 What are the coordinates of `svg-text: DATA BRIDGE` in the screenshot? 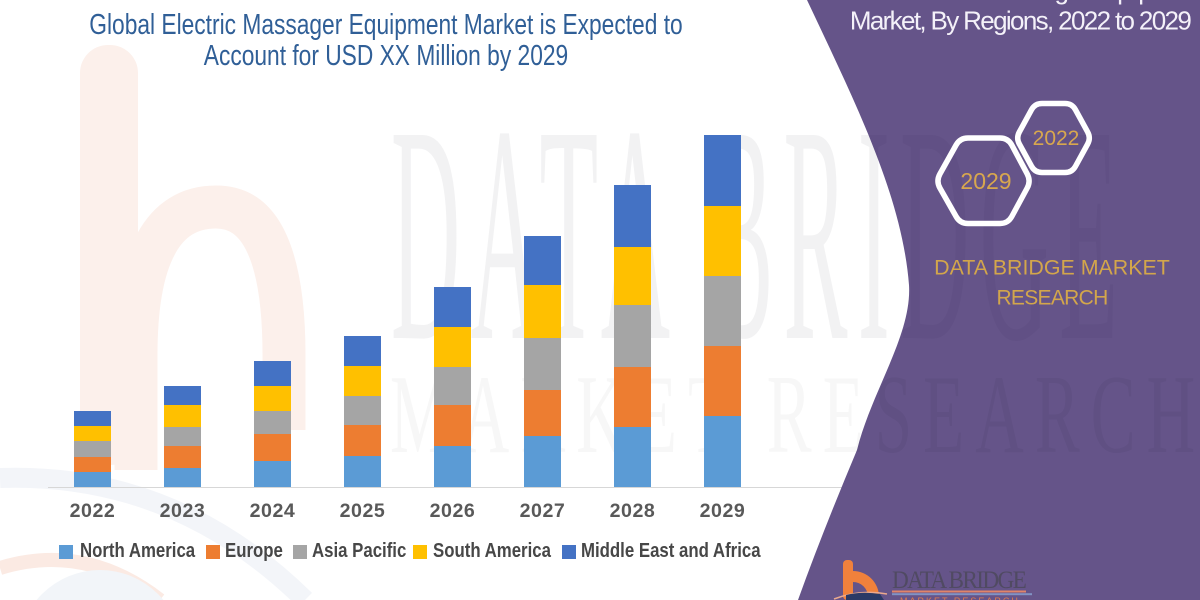 It's located at (959, 580).